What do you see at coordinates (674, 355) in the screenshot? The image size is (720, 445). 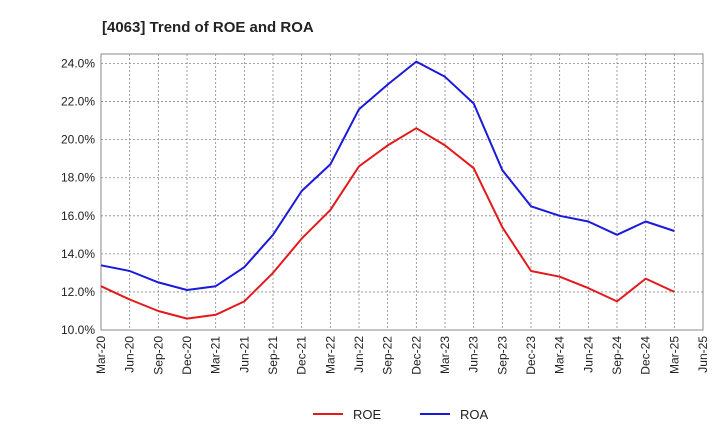 I see `x-tick-label: Mar-25` at bounding box center [674, 355].